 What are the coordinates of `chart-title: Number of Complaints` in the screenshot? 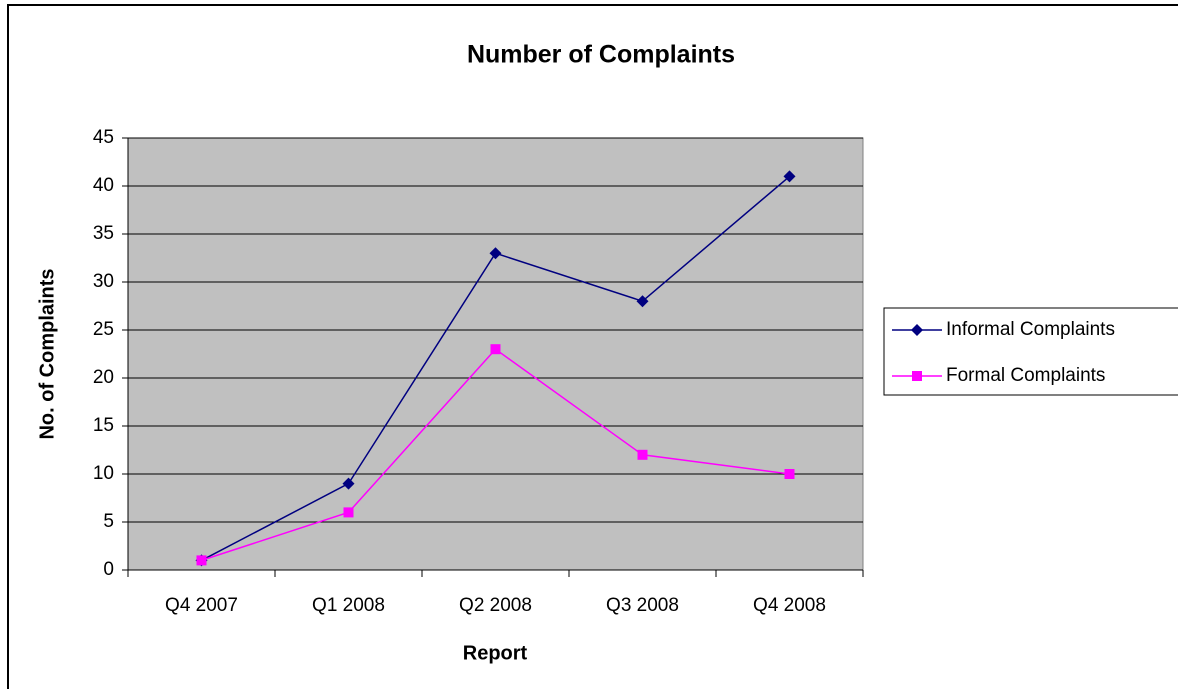 It's located at (601, 55).